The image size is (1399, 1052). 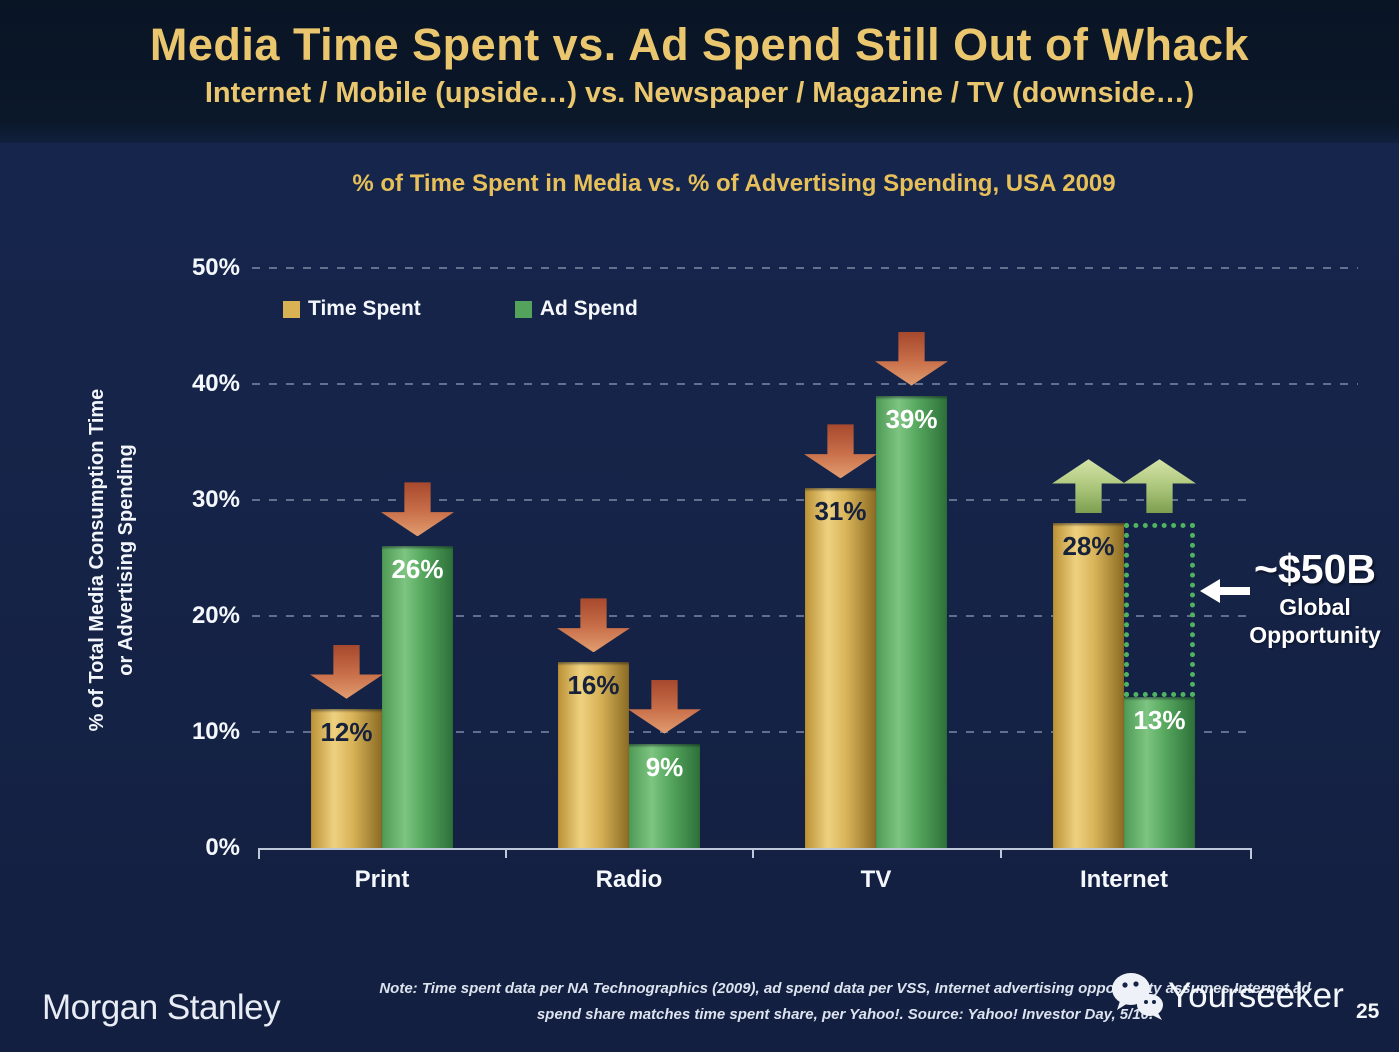 I want to click on y-tick-label-0%: 0%, so click(x=222, y=847).